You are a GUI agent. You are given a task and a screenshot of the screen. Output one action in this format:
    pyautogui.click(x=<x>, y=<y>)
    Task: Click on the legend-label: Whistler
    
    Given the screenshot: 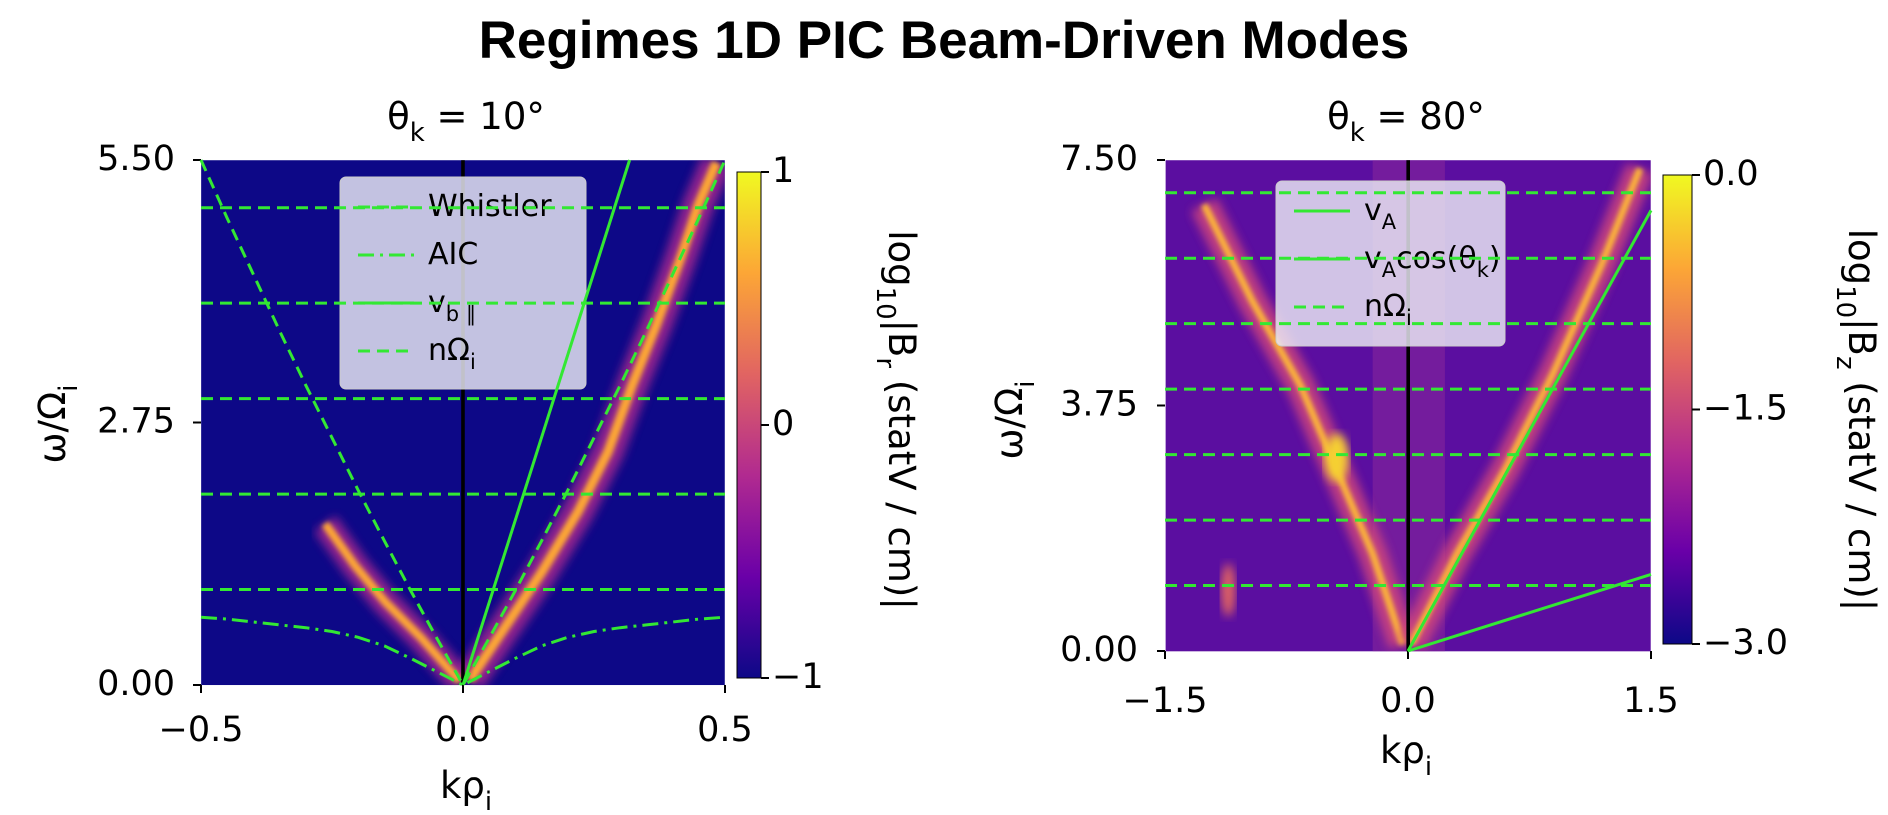 What is the action you would take?
    pyautogui.click(x=490, y=206)
    